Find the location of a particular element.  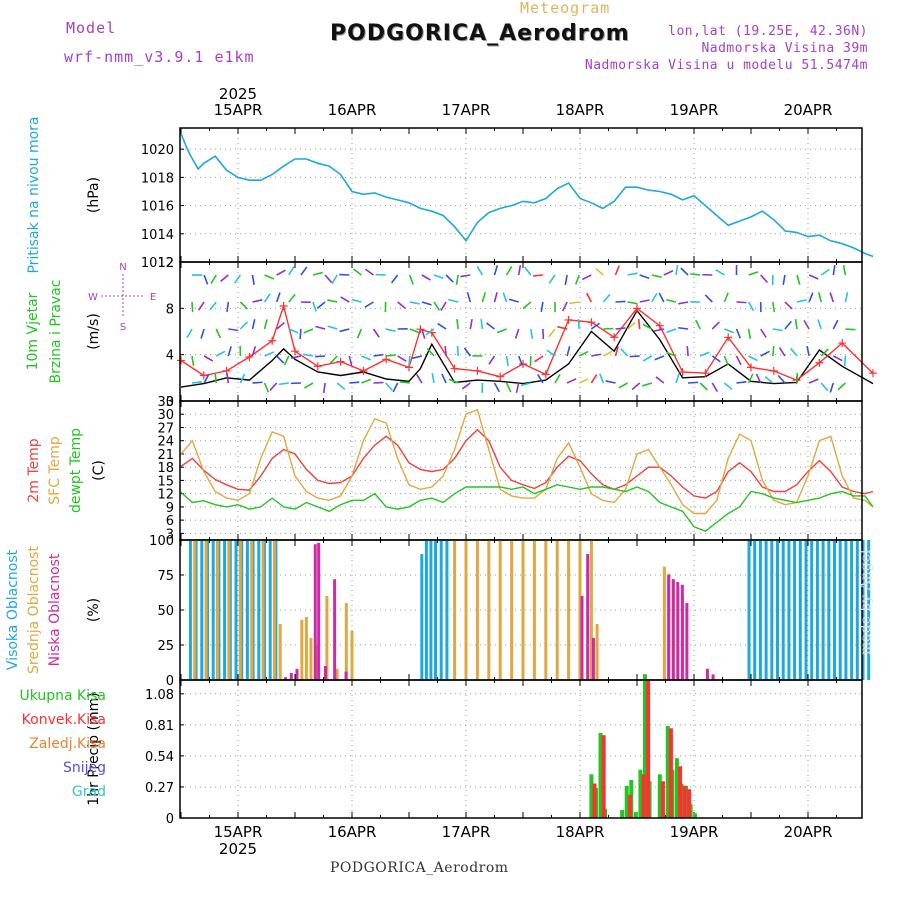

wind-direction-arrows is located at coordinates (521, 329).